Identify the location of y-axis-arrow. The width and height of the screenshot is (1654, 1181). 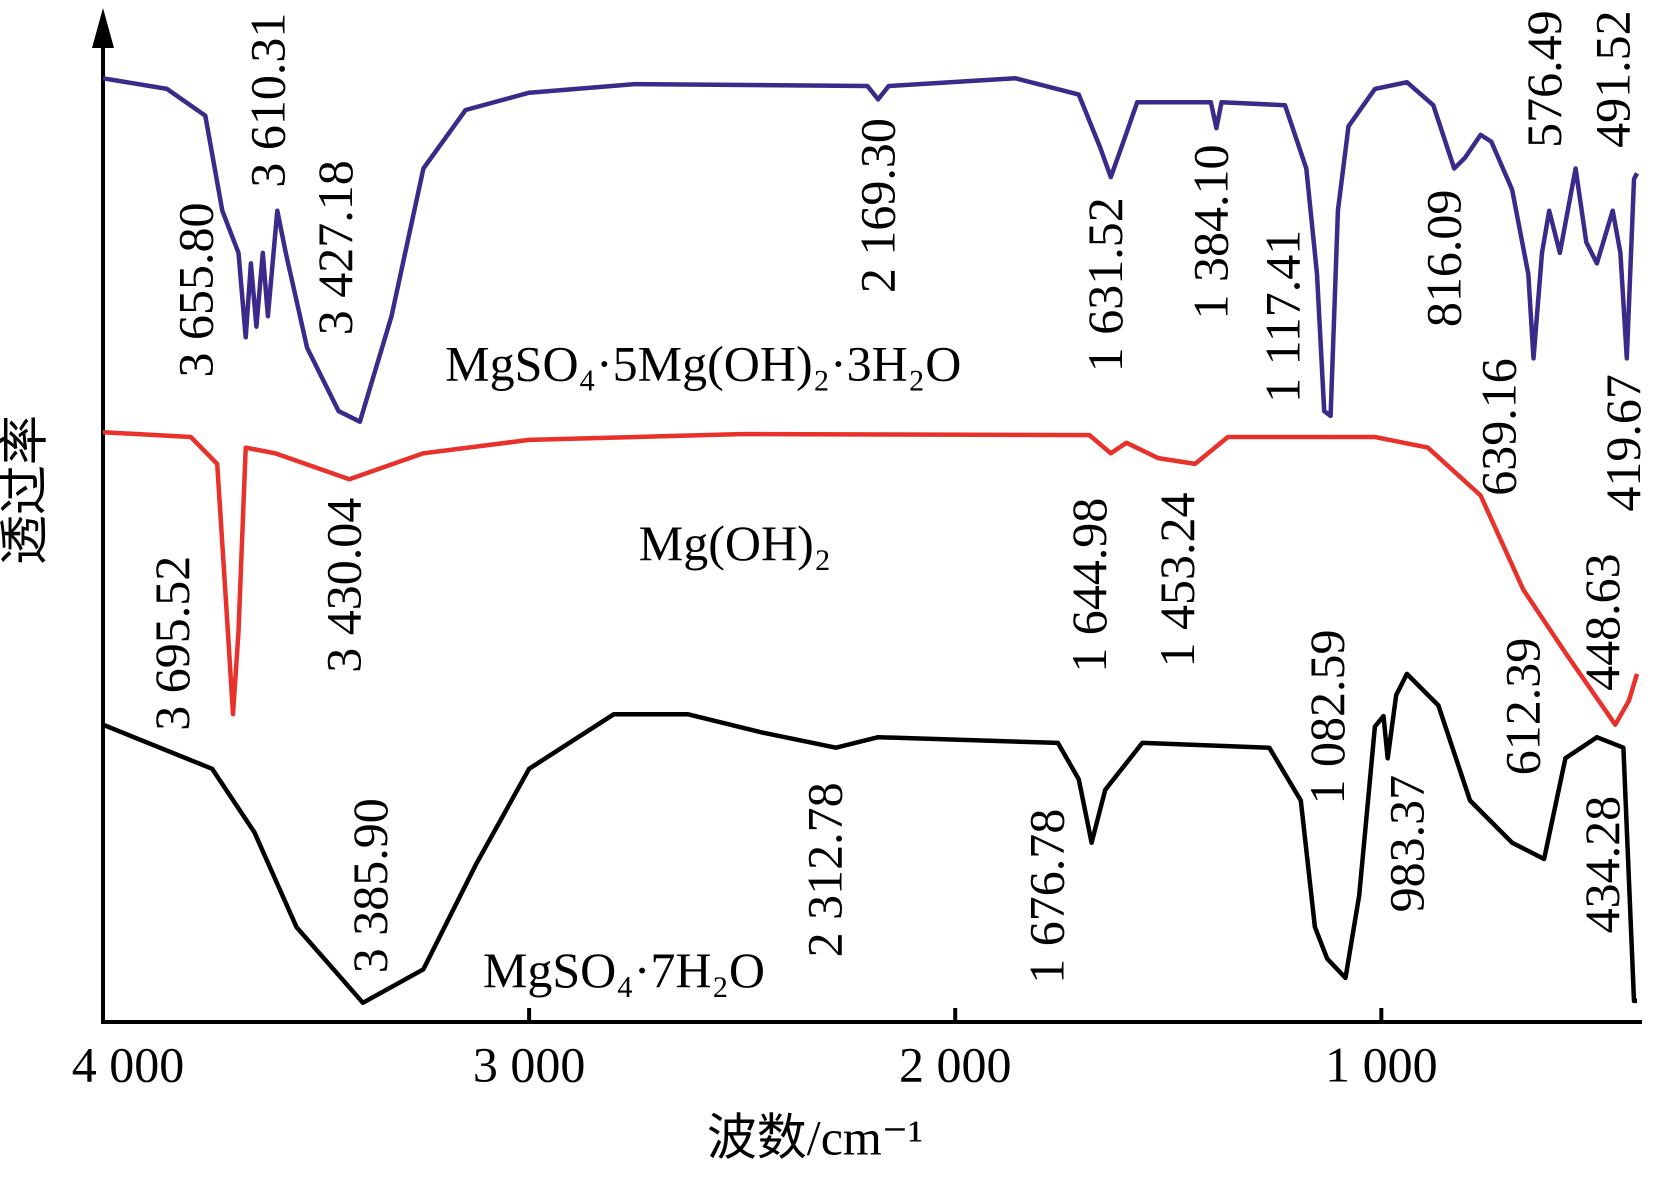
(103, 28).